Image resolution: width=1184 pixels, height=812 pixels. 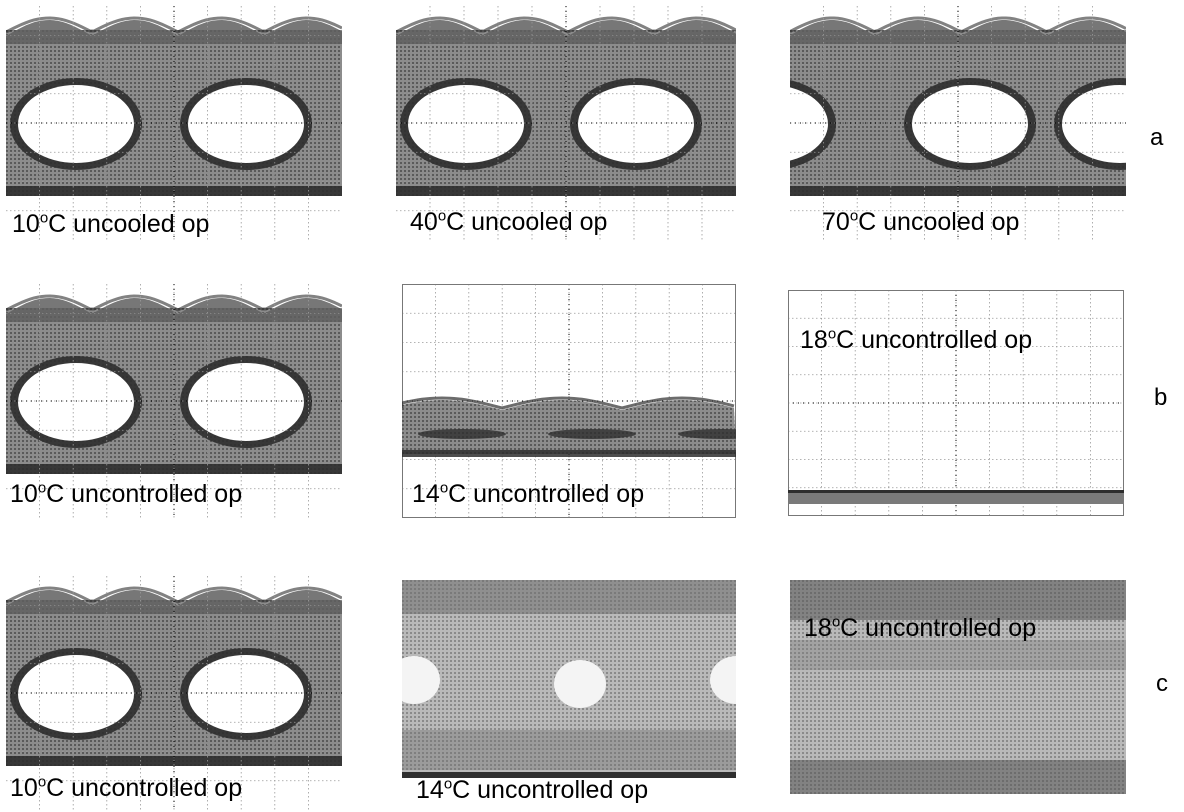 I want to click on noise-lower-band, so click(x=569, y=750).